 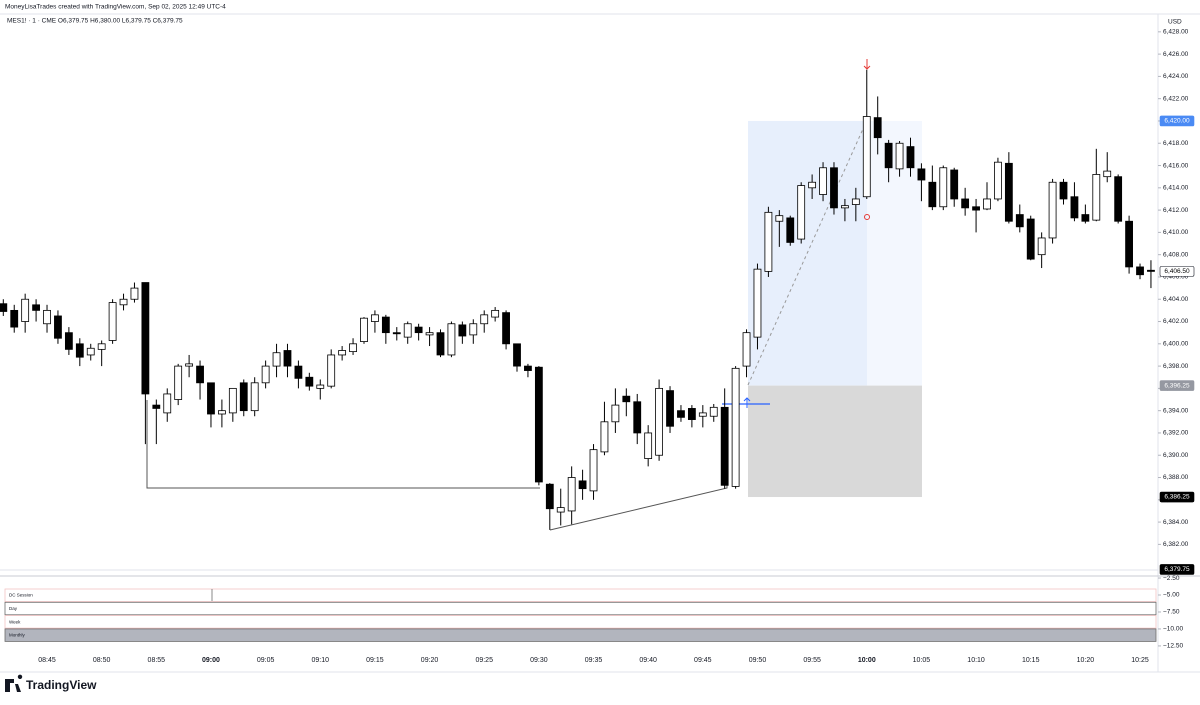 I want to click on session-row-label: Week, so click(x=15, y=621).